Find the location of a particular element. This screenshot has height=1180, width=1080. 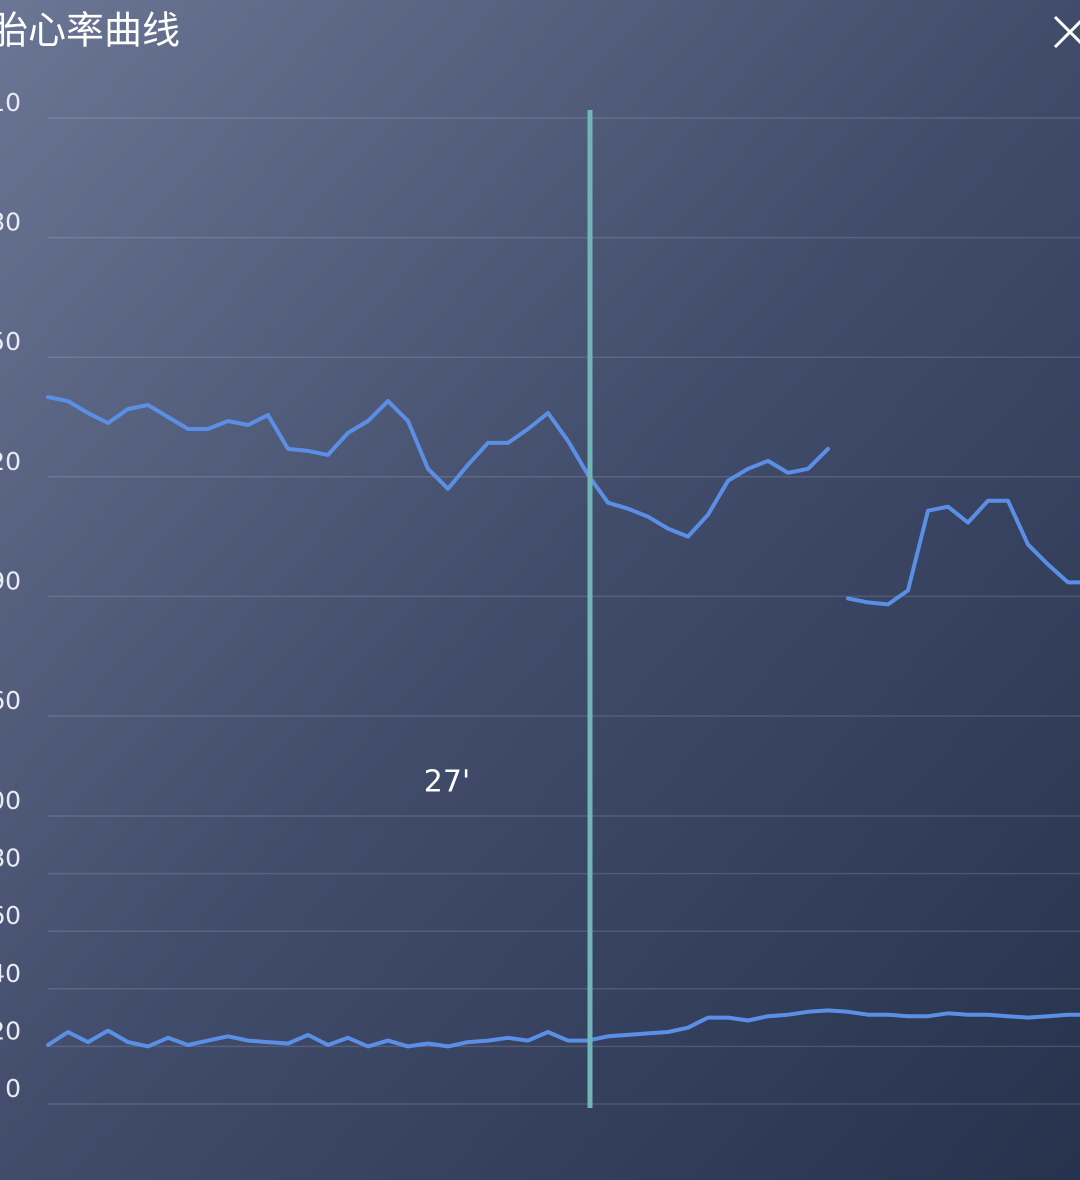

page-title: 胎心率曲线 is located at coordinates (90, 31).